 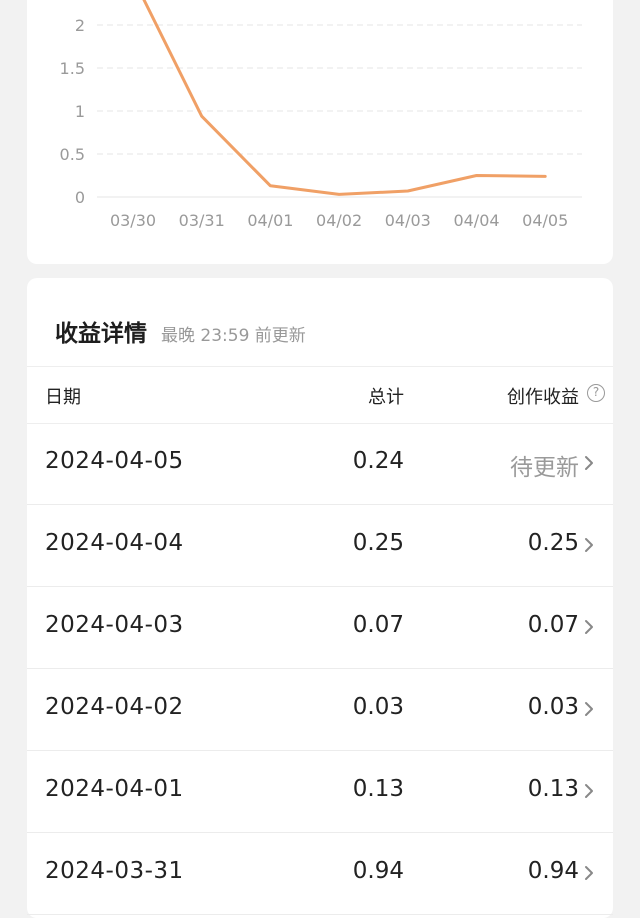 What do you see at coordinates (553, 543) in the screenshot?
I see `row-creation-earnings: 0.25` at bounding box center [553, 543].